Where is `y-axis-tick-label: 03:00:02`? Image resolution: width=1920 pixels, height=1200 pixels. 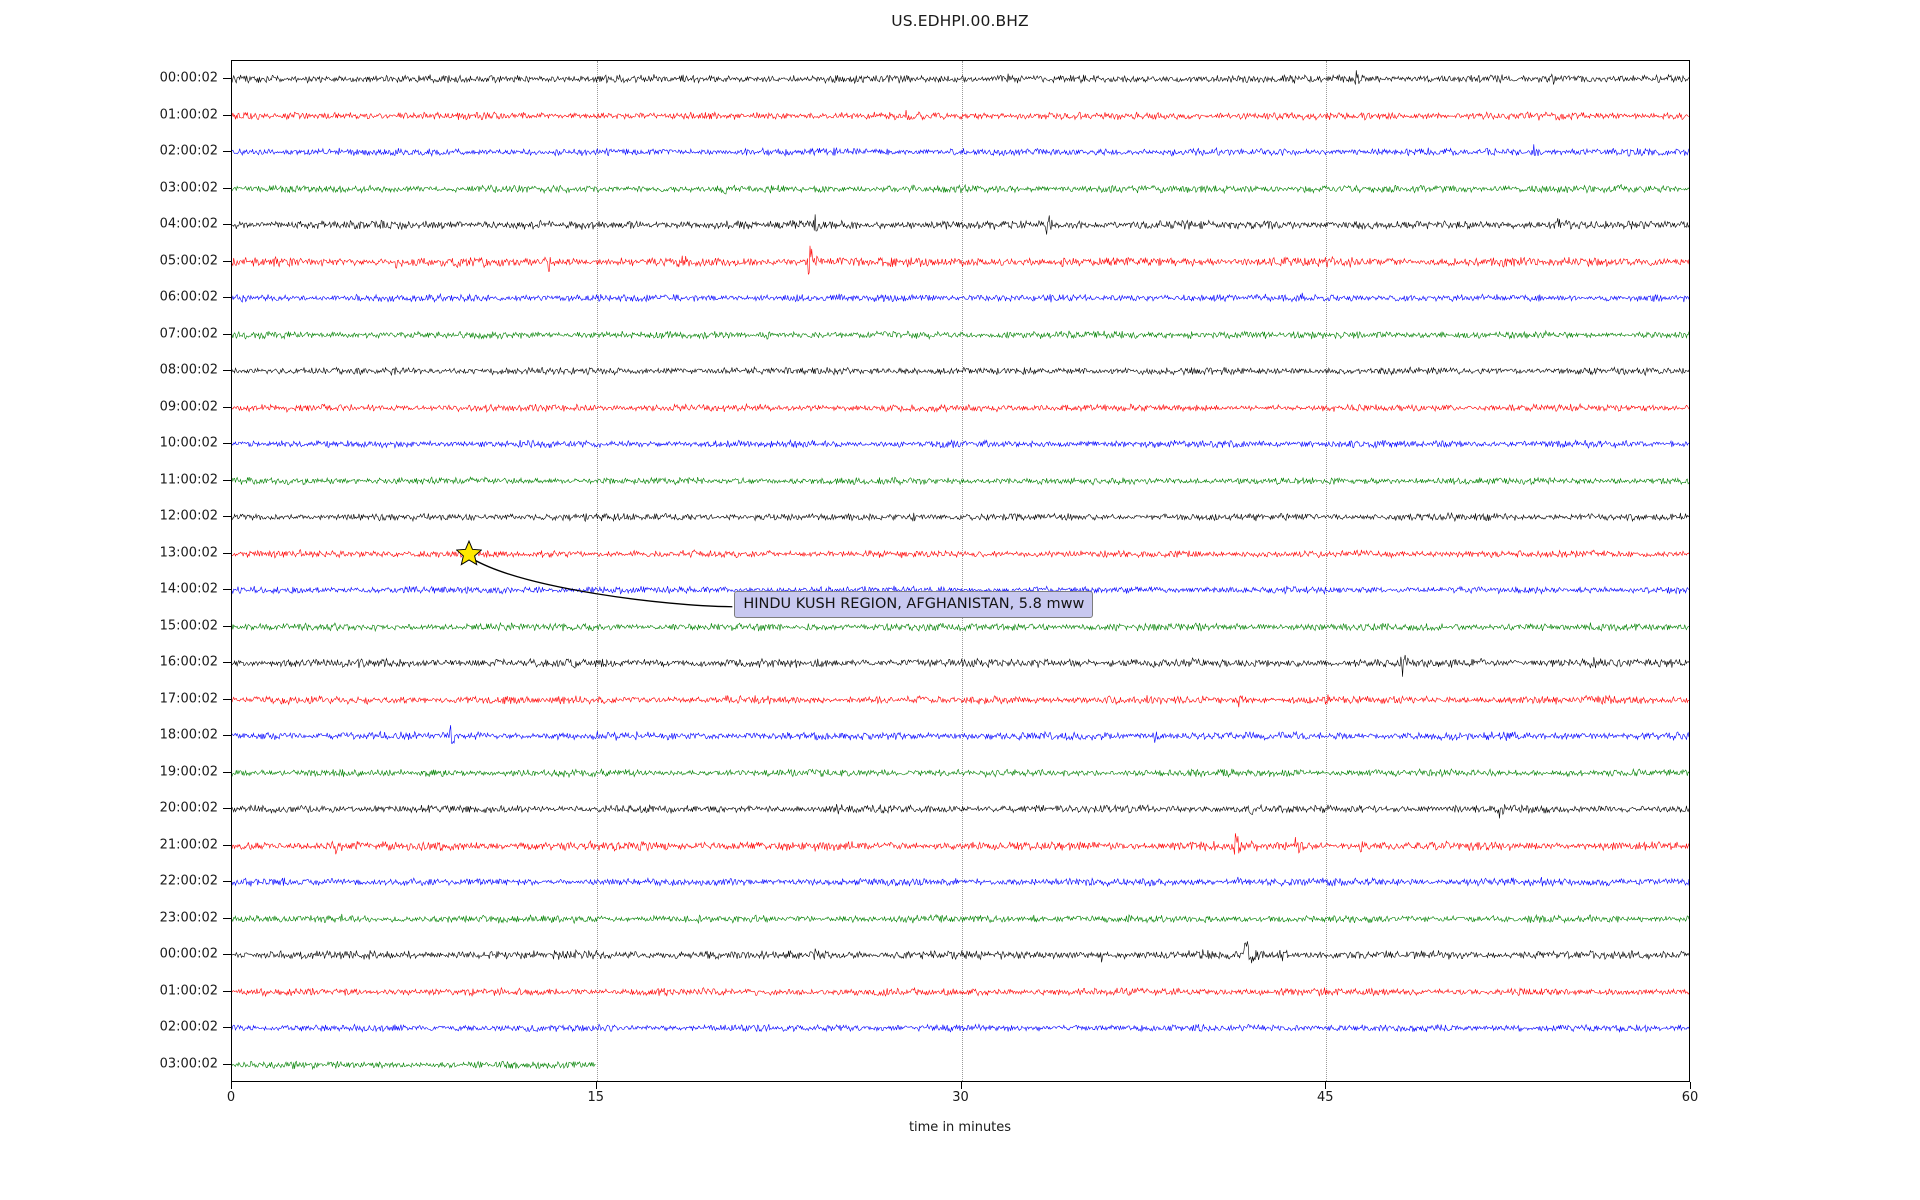 y-axis-tick-label: 03:00:02 is located at coordinates (188, 188).